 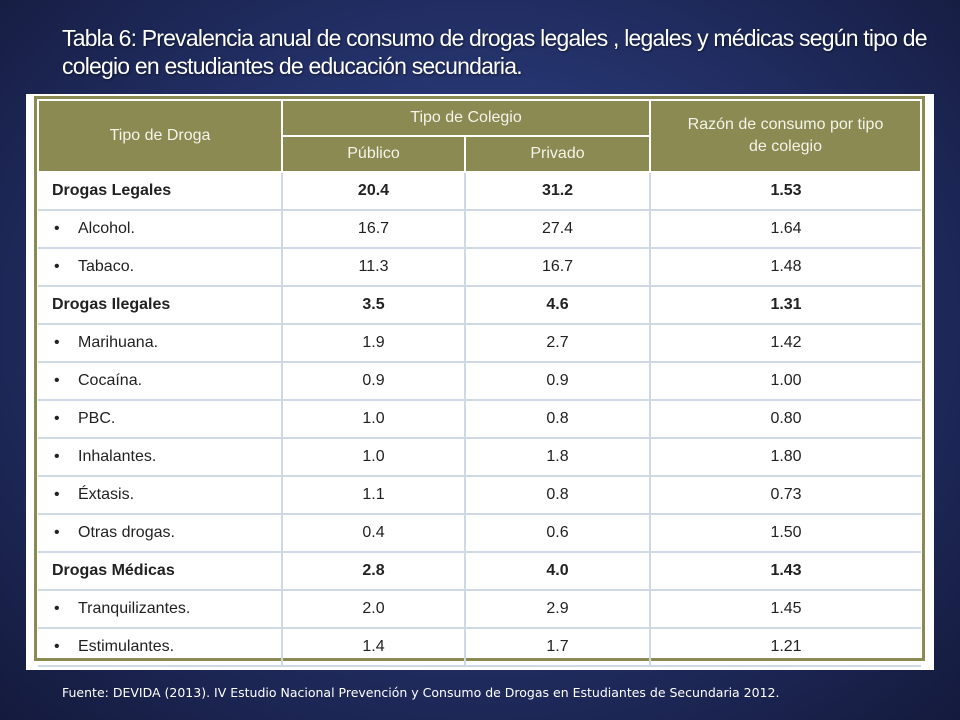 I want to click on cell-ratio: 1.21, so click(x=785, y=647).